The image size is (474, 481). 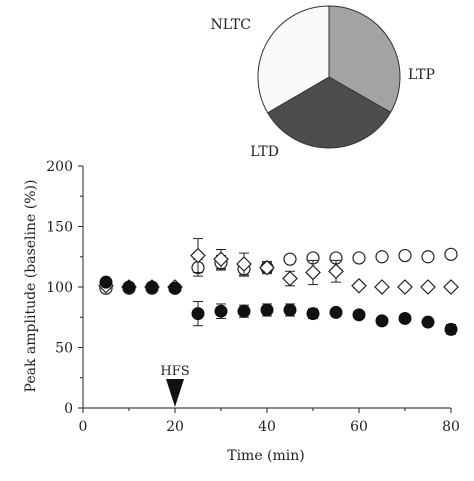 What do you see at coordinates (359, 427) in the screenshot?
I see `x-tick-label: 60` at bounding box center [359, 427].